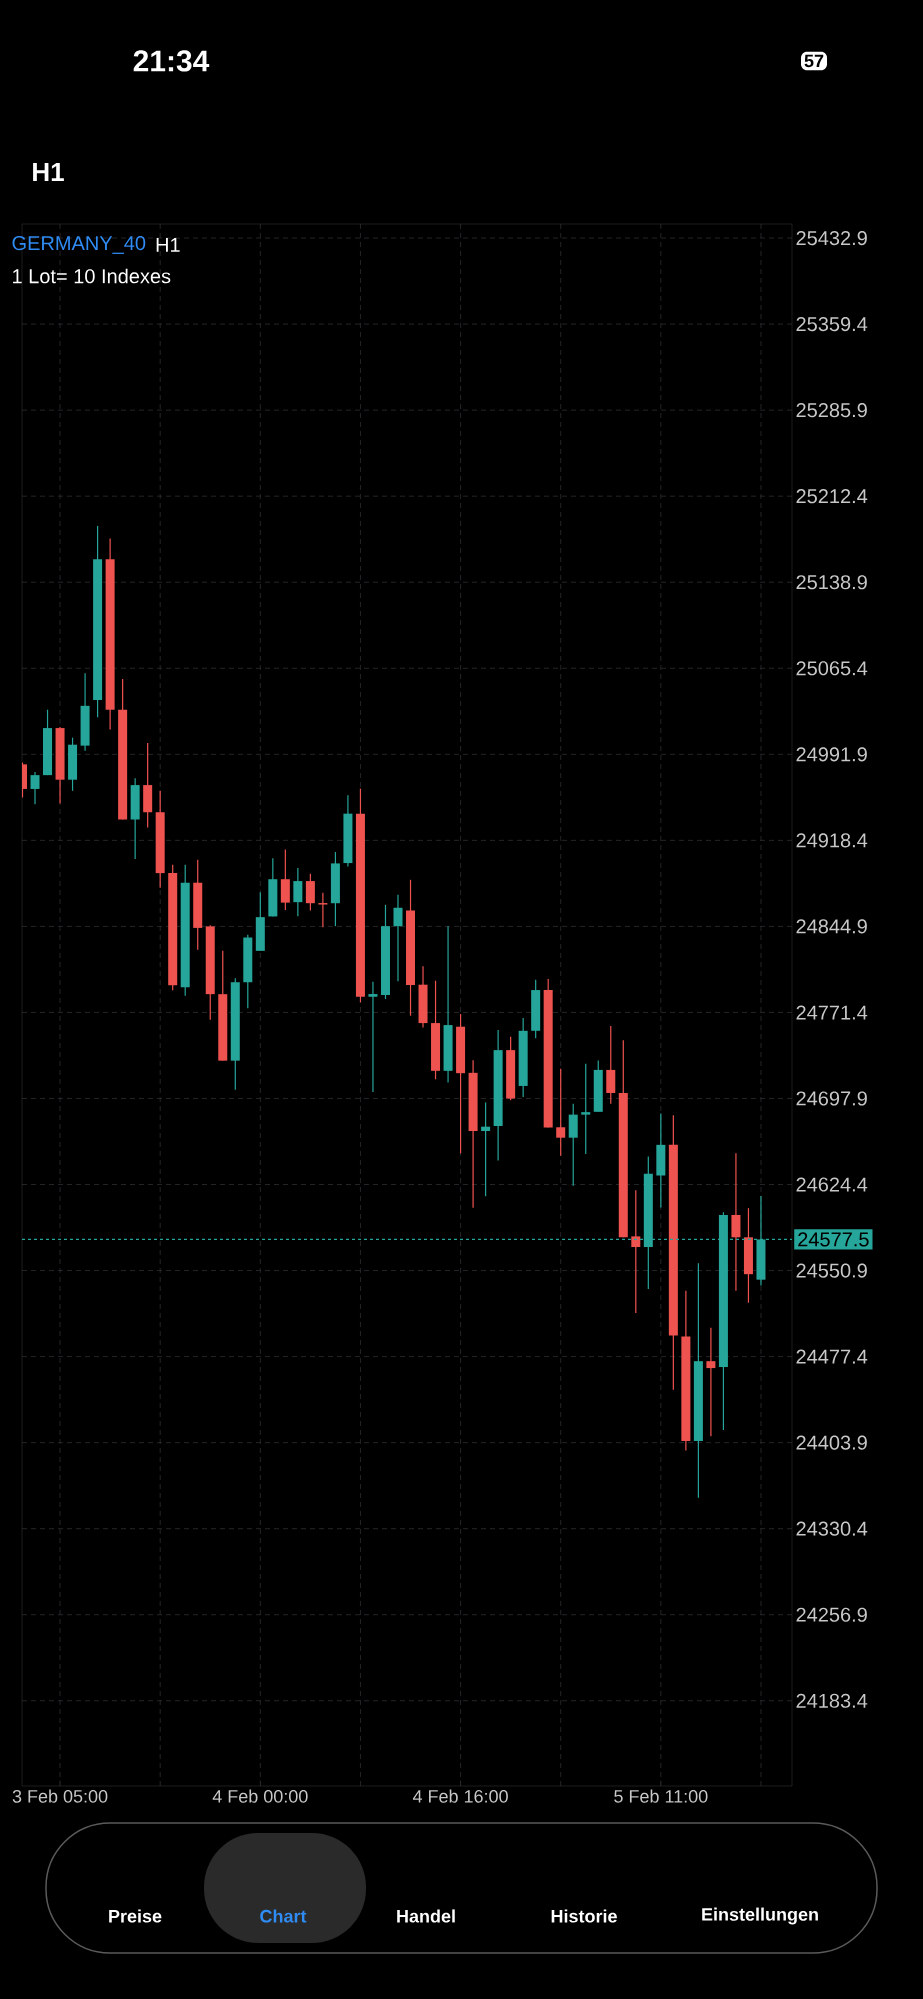  Describe the element at coordinates (831, 1270) in the screenshot. I see `y-tick-label: 24550.9` at that location.